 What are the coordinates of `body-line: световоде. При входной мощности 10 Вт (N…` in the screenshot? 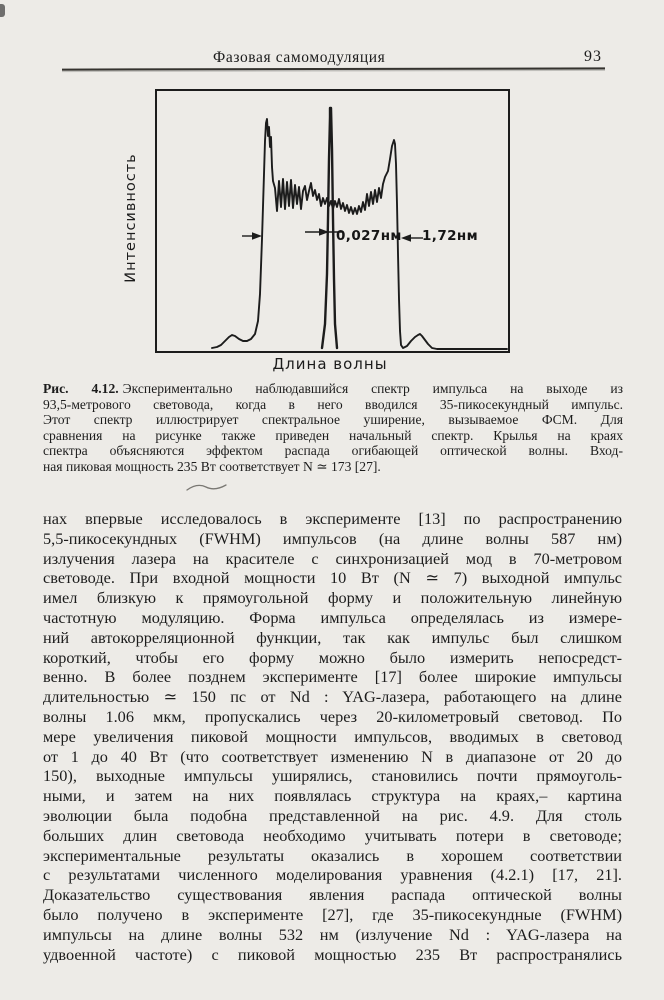 It's located at (332, 578).